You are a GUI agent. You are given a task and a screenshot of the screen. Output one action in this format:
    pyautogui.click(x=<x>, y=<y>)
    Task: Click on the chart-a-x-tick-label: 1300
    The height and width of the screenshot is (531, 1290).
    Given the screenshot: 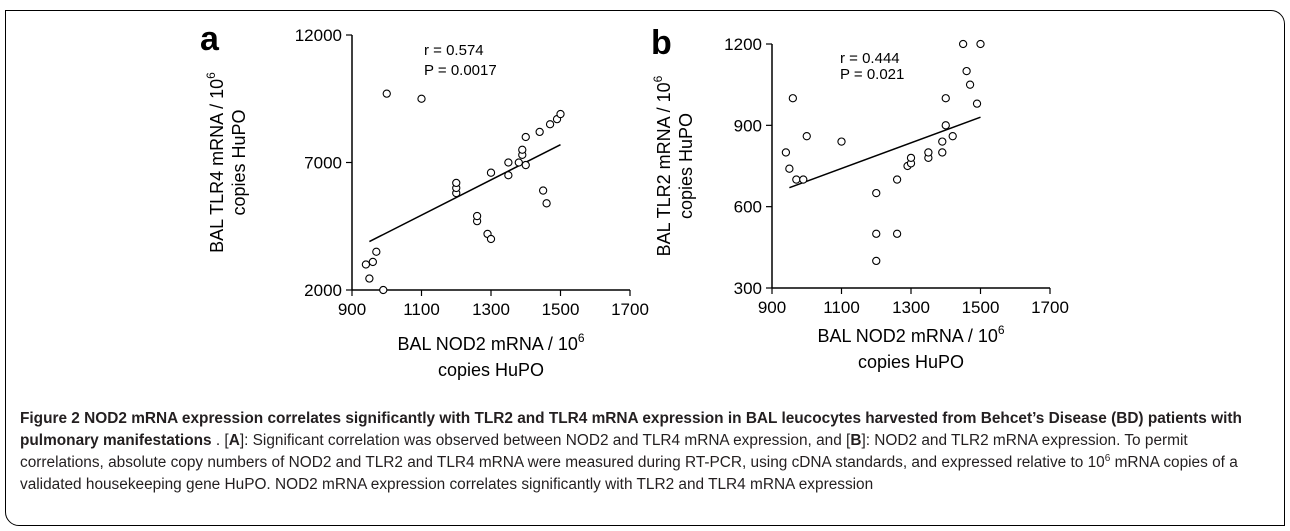 What is the action you would take?
    pyautogui.click(x=491, y=309)
    